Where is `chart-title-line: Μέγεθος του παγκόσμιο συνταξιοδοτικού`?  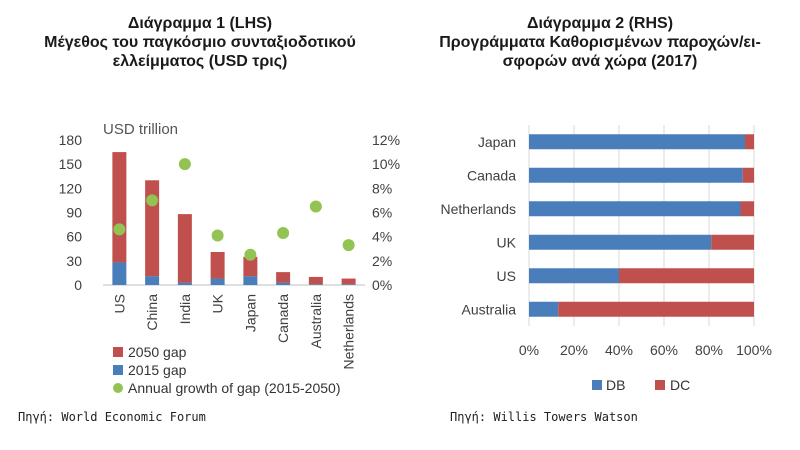 chart-title-line: Μέγεθος του παγκόσμιο συνταξιοδοτικού is located at coordinates (200, 42).